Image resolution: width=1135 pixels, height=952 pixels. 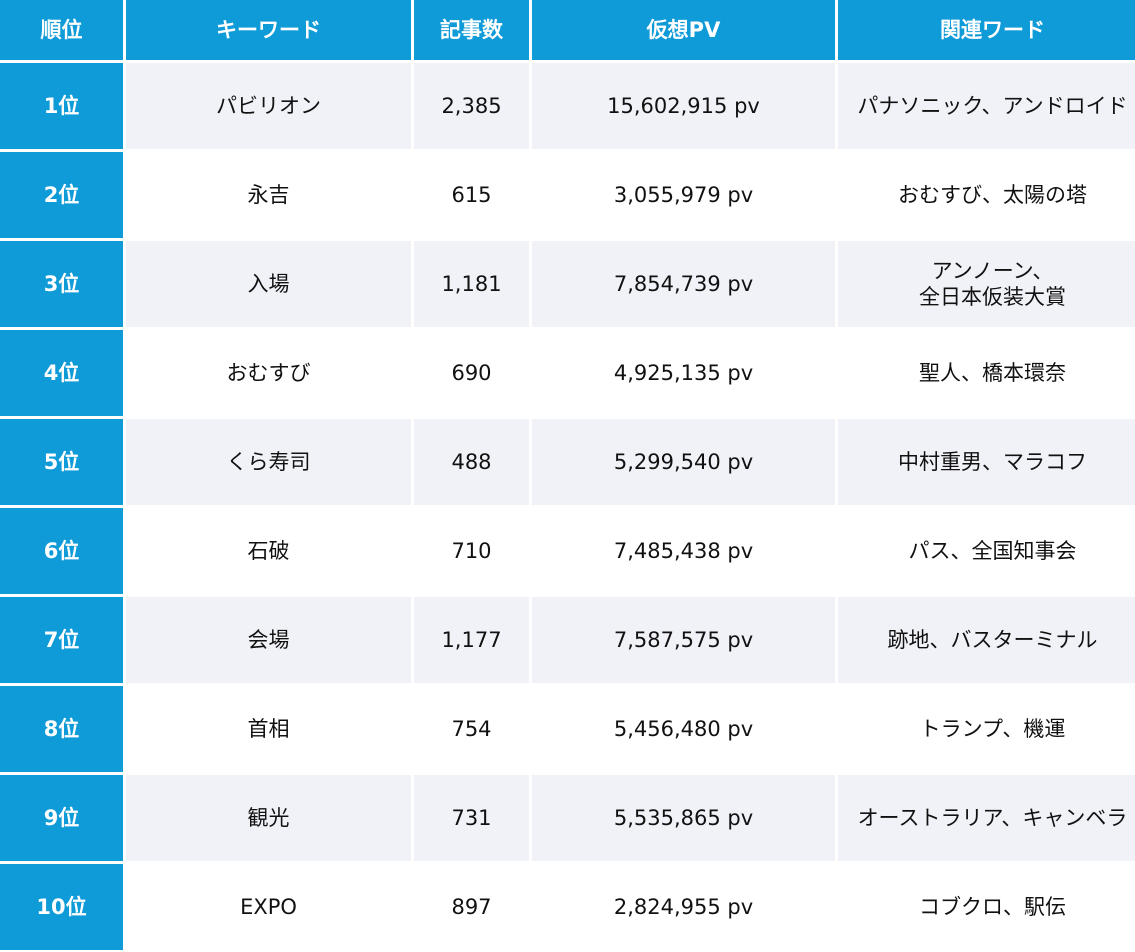 What do you see at coordinates (683, 462) in the screenshot?
I see `pv-cell: 5,299,540 pv` at bounding box center [683, 462].